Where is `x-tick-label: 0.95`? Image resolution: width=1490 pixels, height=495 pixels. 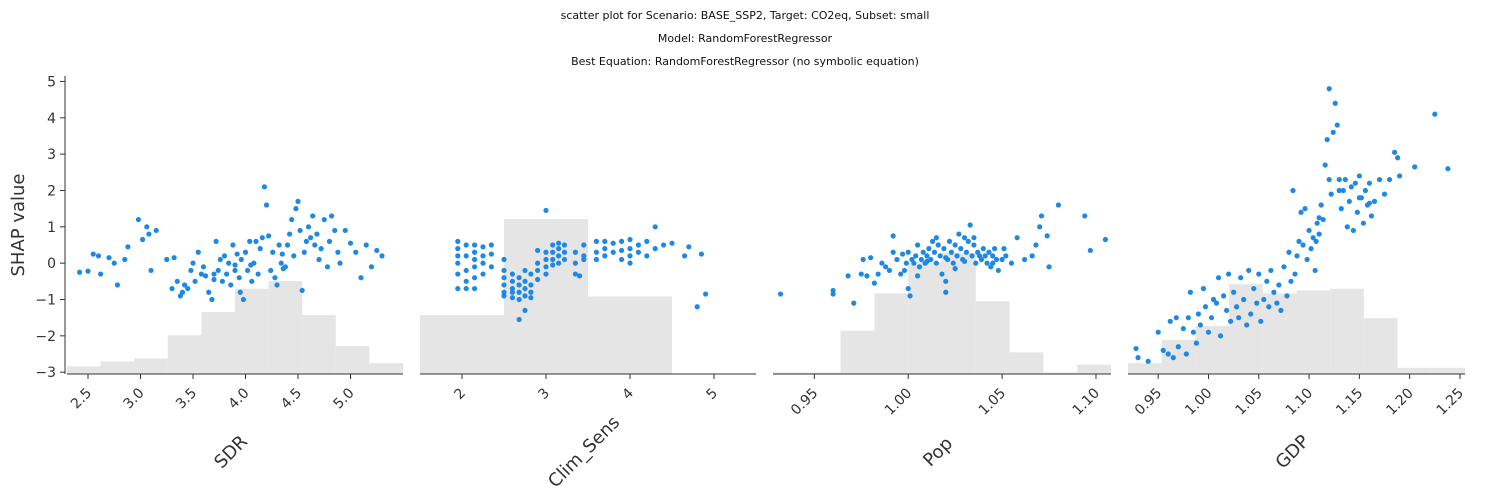
x-tick-label: 0.95 is located at coordinates (1148, 401).